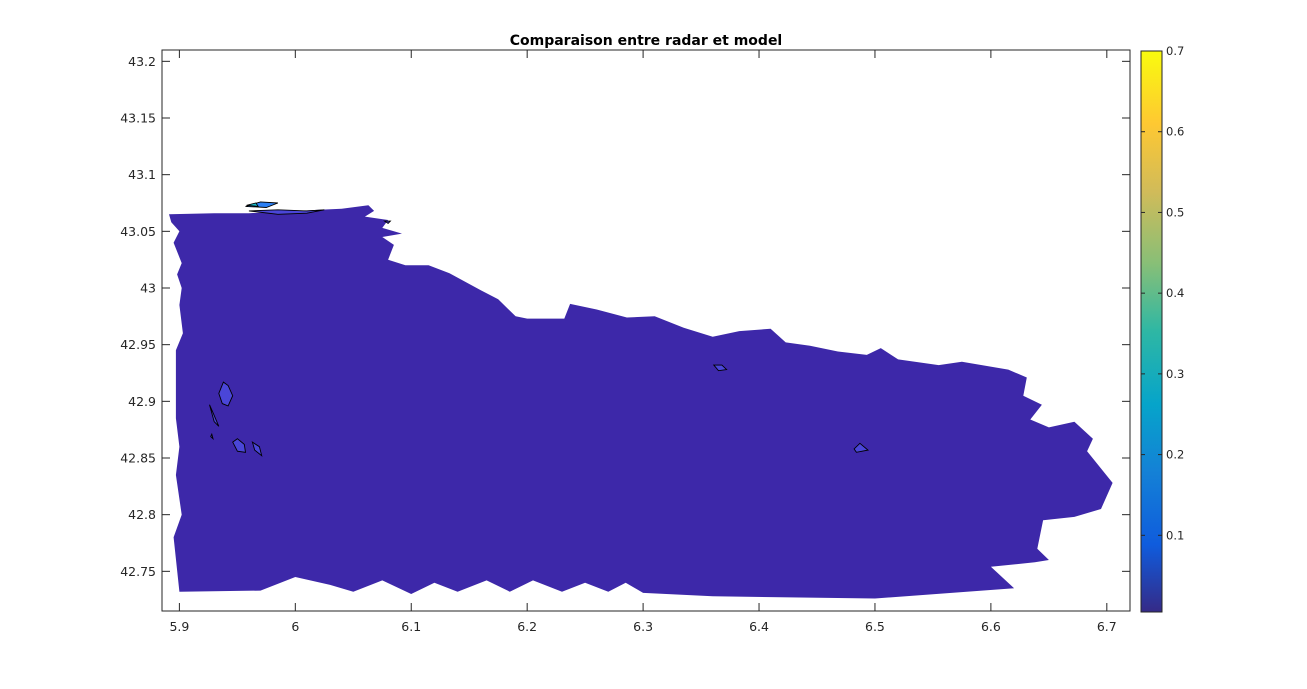 The image size is (1307, 689). What do you see at coordinates (1175, 132) in the screenshot?
I see `colorbar-tick-label: 0.6` at bounding box center [1175, 132].